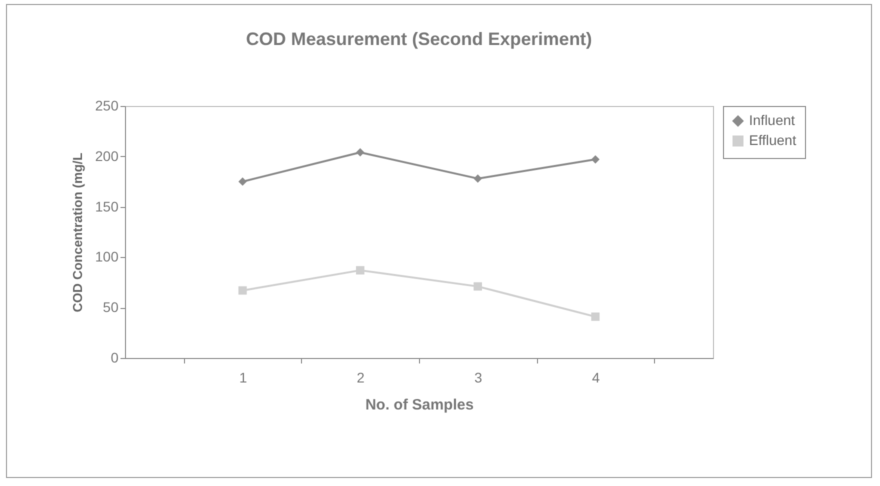  What do you see at coordinates (107, 106) in the screenshot?
I see `y-tick-label: 250` at bounding box center [107, 106].